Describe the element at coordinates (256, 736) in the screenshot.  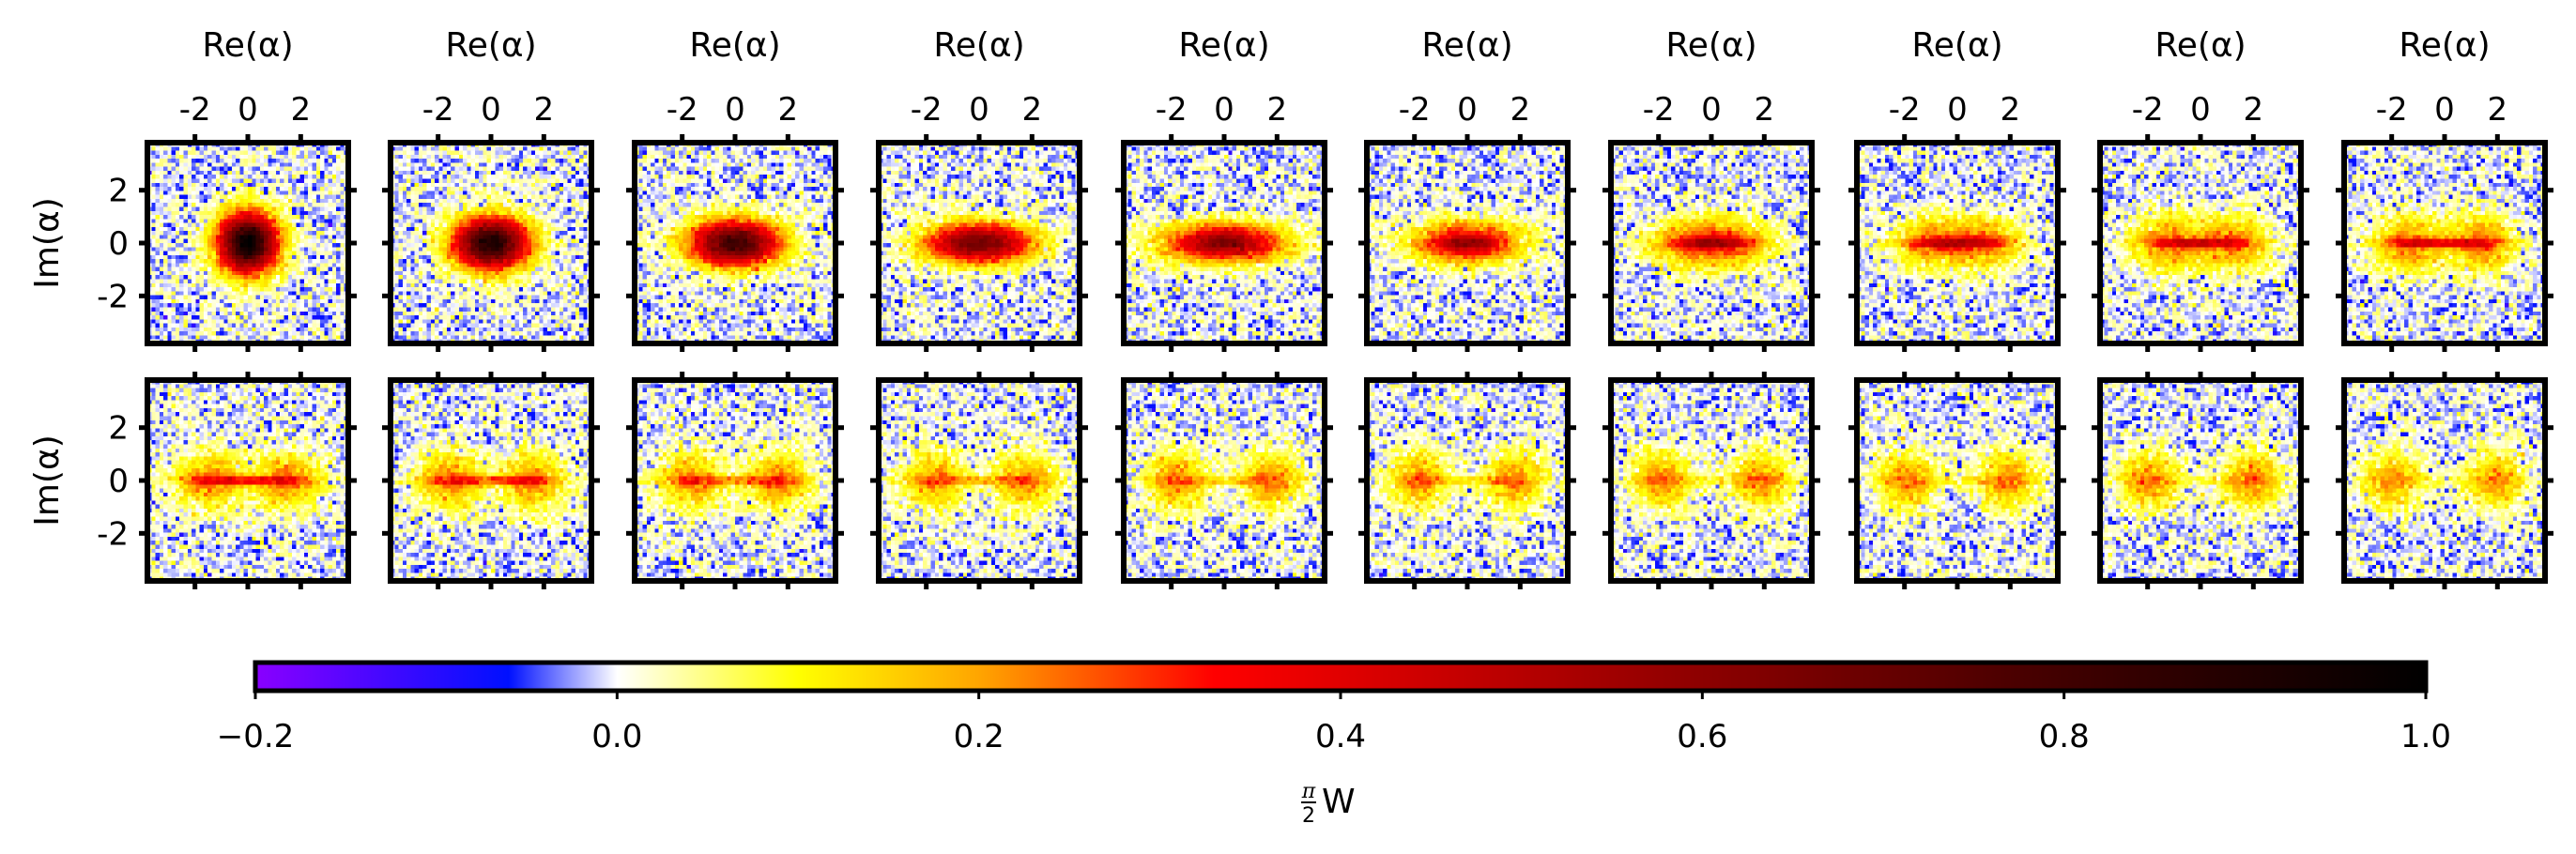
I see `colorbar-tick-label: −0.2` at that location.